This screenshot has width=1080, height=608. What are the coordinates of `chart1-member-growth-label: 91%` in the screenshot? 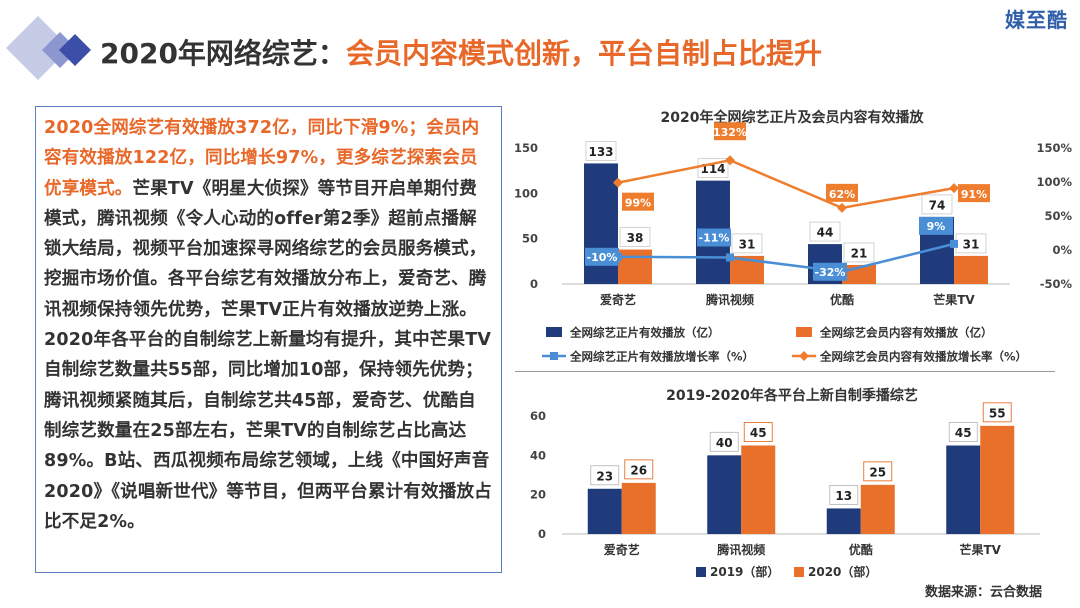 It's located at (974, 194).